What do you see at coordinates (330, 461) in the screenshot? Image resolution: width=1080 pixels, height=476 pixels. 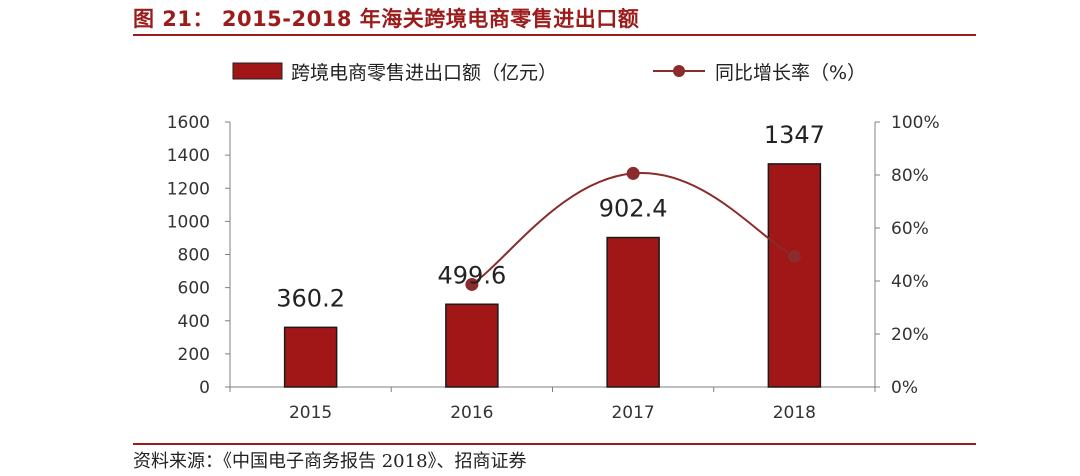 I see `figure-source: 资料来源：《中国电子商务报告 2018》、招商证券` at bounding box center [330, 461].